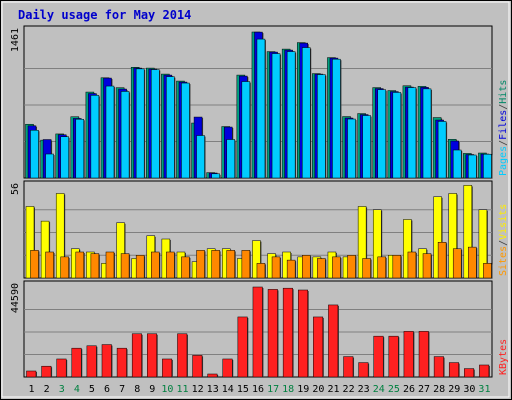  I want to click on x-tick-label: 17, so click(273, 389).